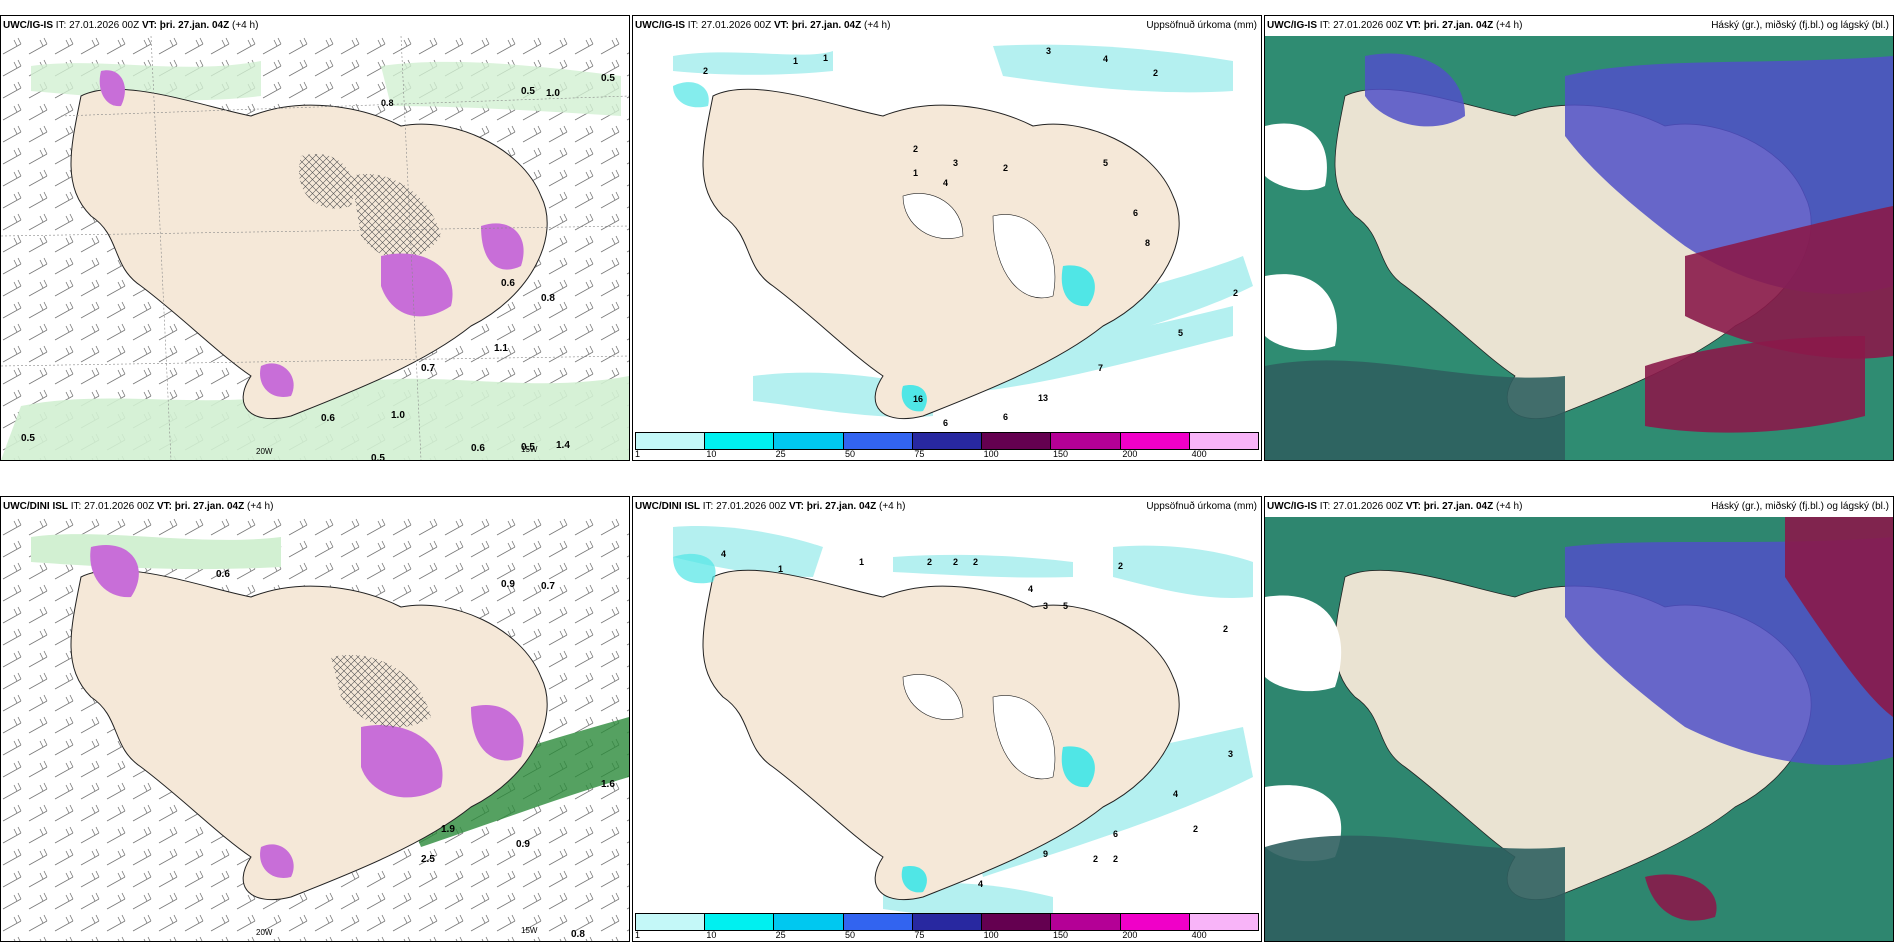 Image resolution: width=1900 pixels, height=950 pixels. Describe the element at coordinates (398, 415) in the screenshot. I see `icing-value: 1.0` at that location.